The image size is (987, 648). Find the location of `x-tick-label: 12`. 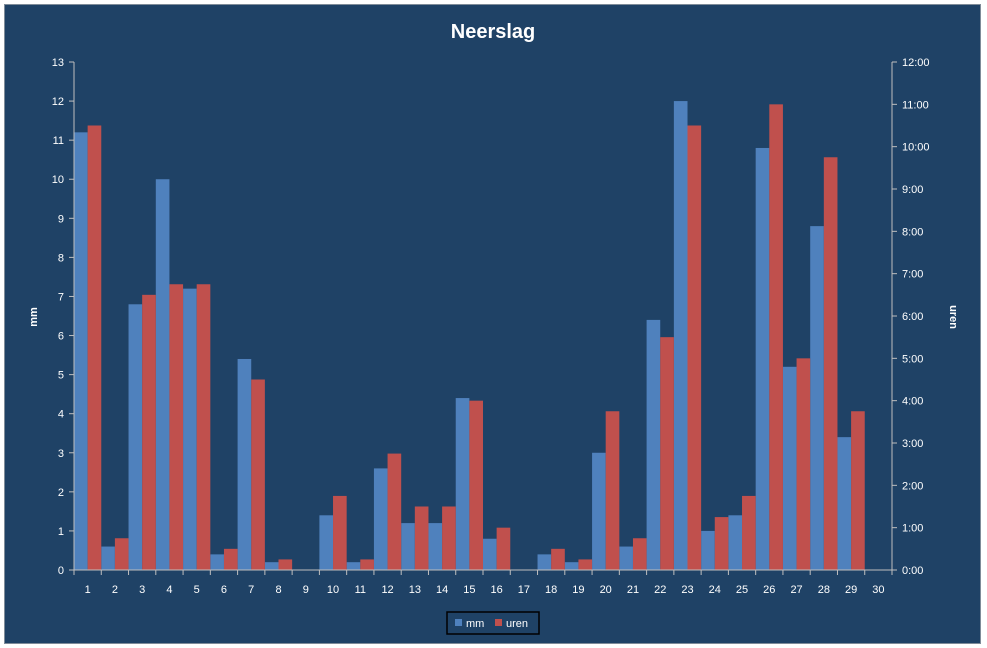

x-tick-label: 12 is located at coordinates (387, 590).